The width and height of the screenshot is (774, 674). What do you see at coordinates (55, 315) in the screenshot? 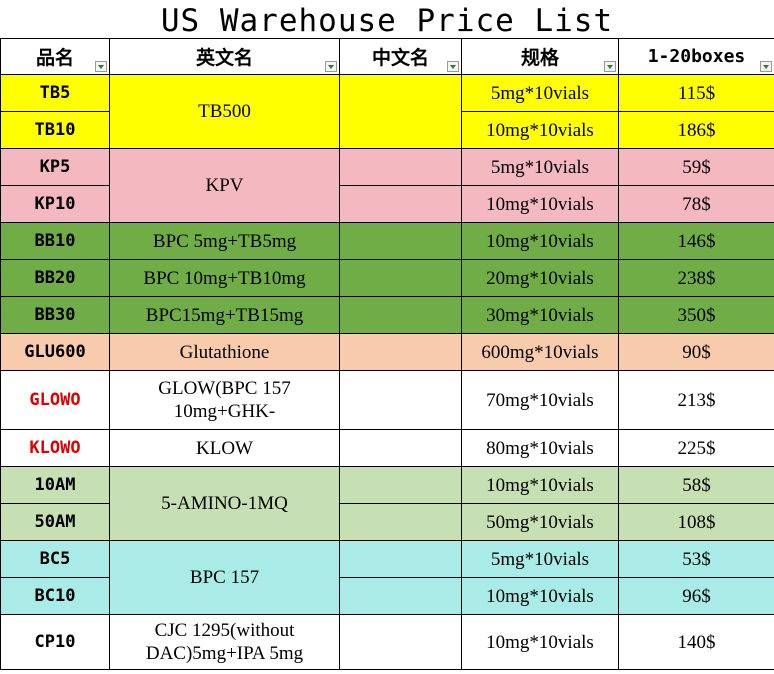
I see `product-code-cell: BB30` at bounding box center [55, 315].